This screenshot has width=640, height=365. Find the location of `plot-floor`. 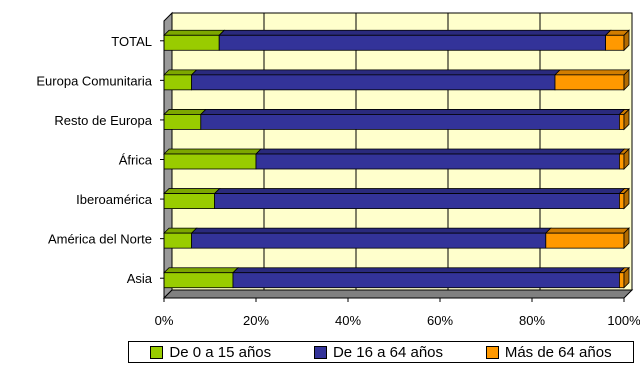

plot-floor is located at coordinates (398, 294).